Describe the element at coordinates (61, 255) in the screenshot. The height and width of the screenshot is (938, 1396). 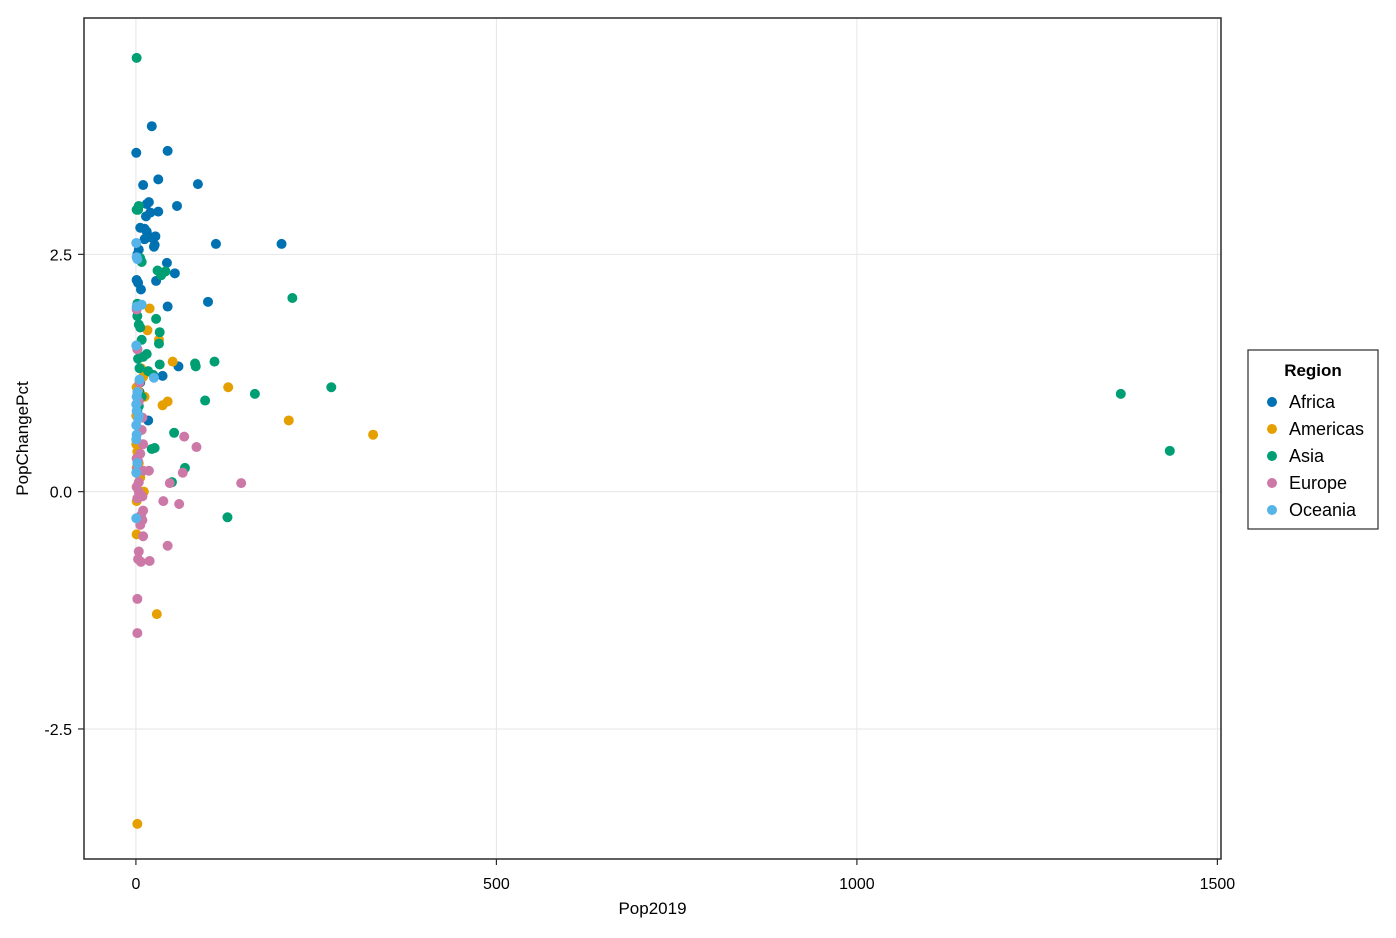
I see `y-tick-label: 2.5` at that location.